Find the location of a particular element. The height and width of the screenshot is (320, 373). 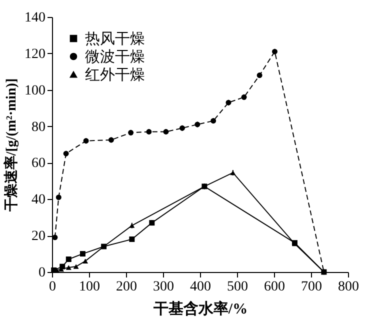

y-tick-label: 140 is located at coordinates (35, 18).